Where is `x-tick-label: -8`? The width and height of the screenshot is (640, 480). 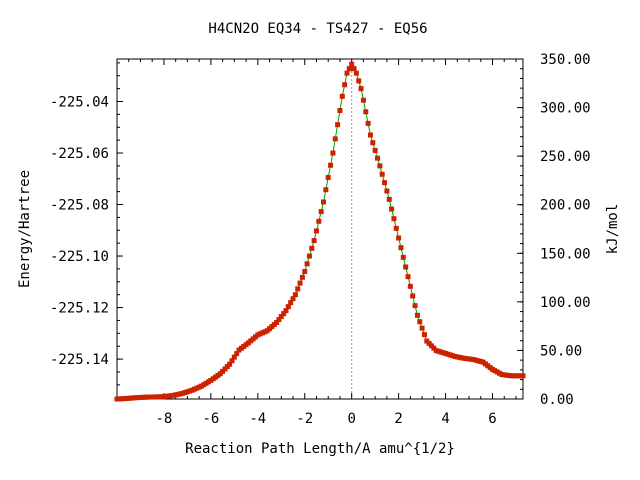 x-tick-label: -8 is located at coordinates (164, 419).